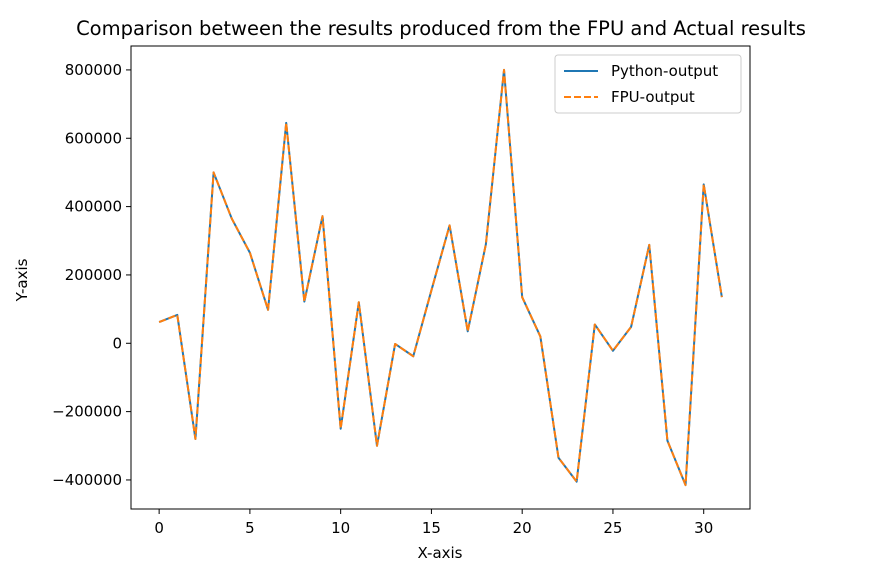 The image size is (872, 577). What do you see at coordinates (87, 480) in the screenshot?
I see `y-tick-label: −400000` at bounding box center [87, 480].